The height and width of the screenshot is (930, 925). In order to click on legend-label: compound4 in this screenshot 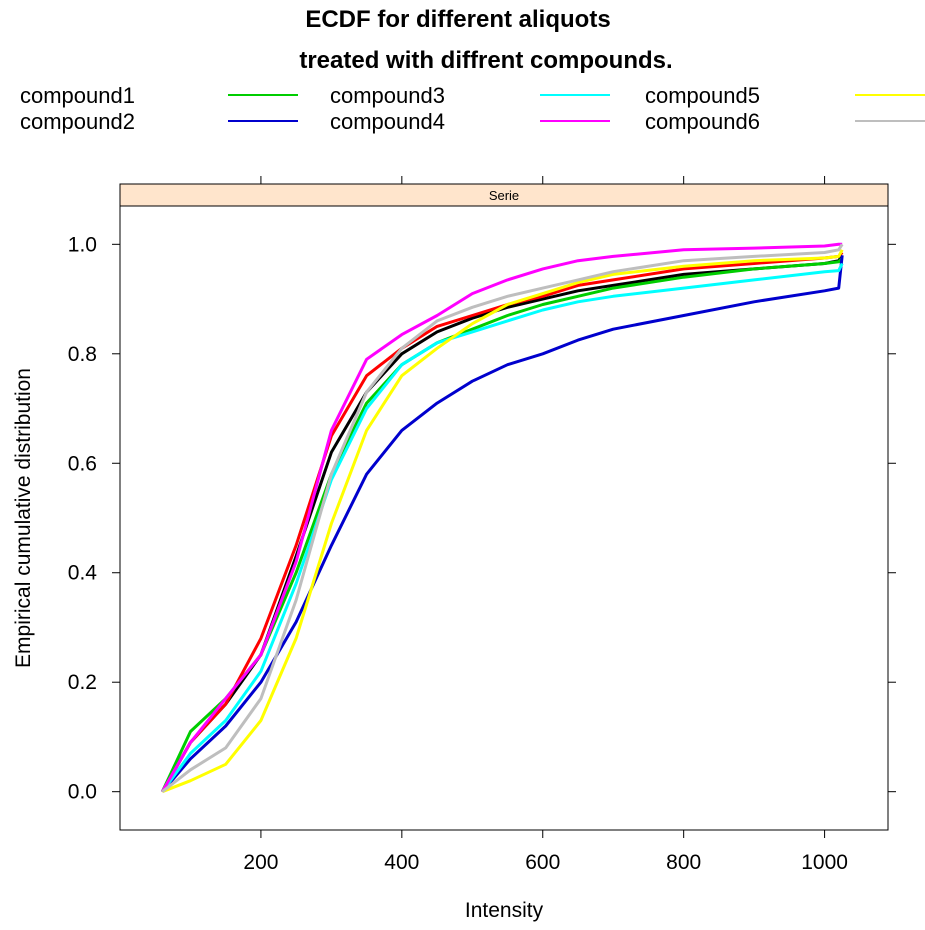, I will do `click(387, 121)`.